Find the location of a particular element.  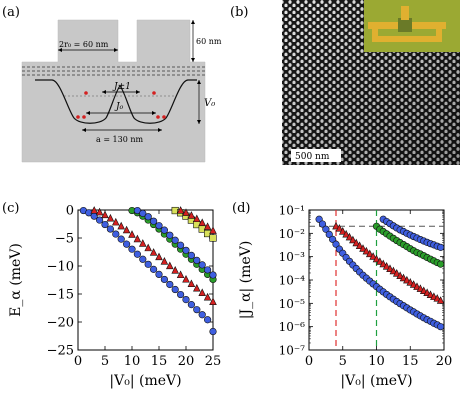

y-tick-label: −15 is located at coordinates (60, 295).